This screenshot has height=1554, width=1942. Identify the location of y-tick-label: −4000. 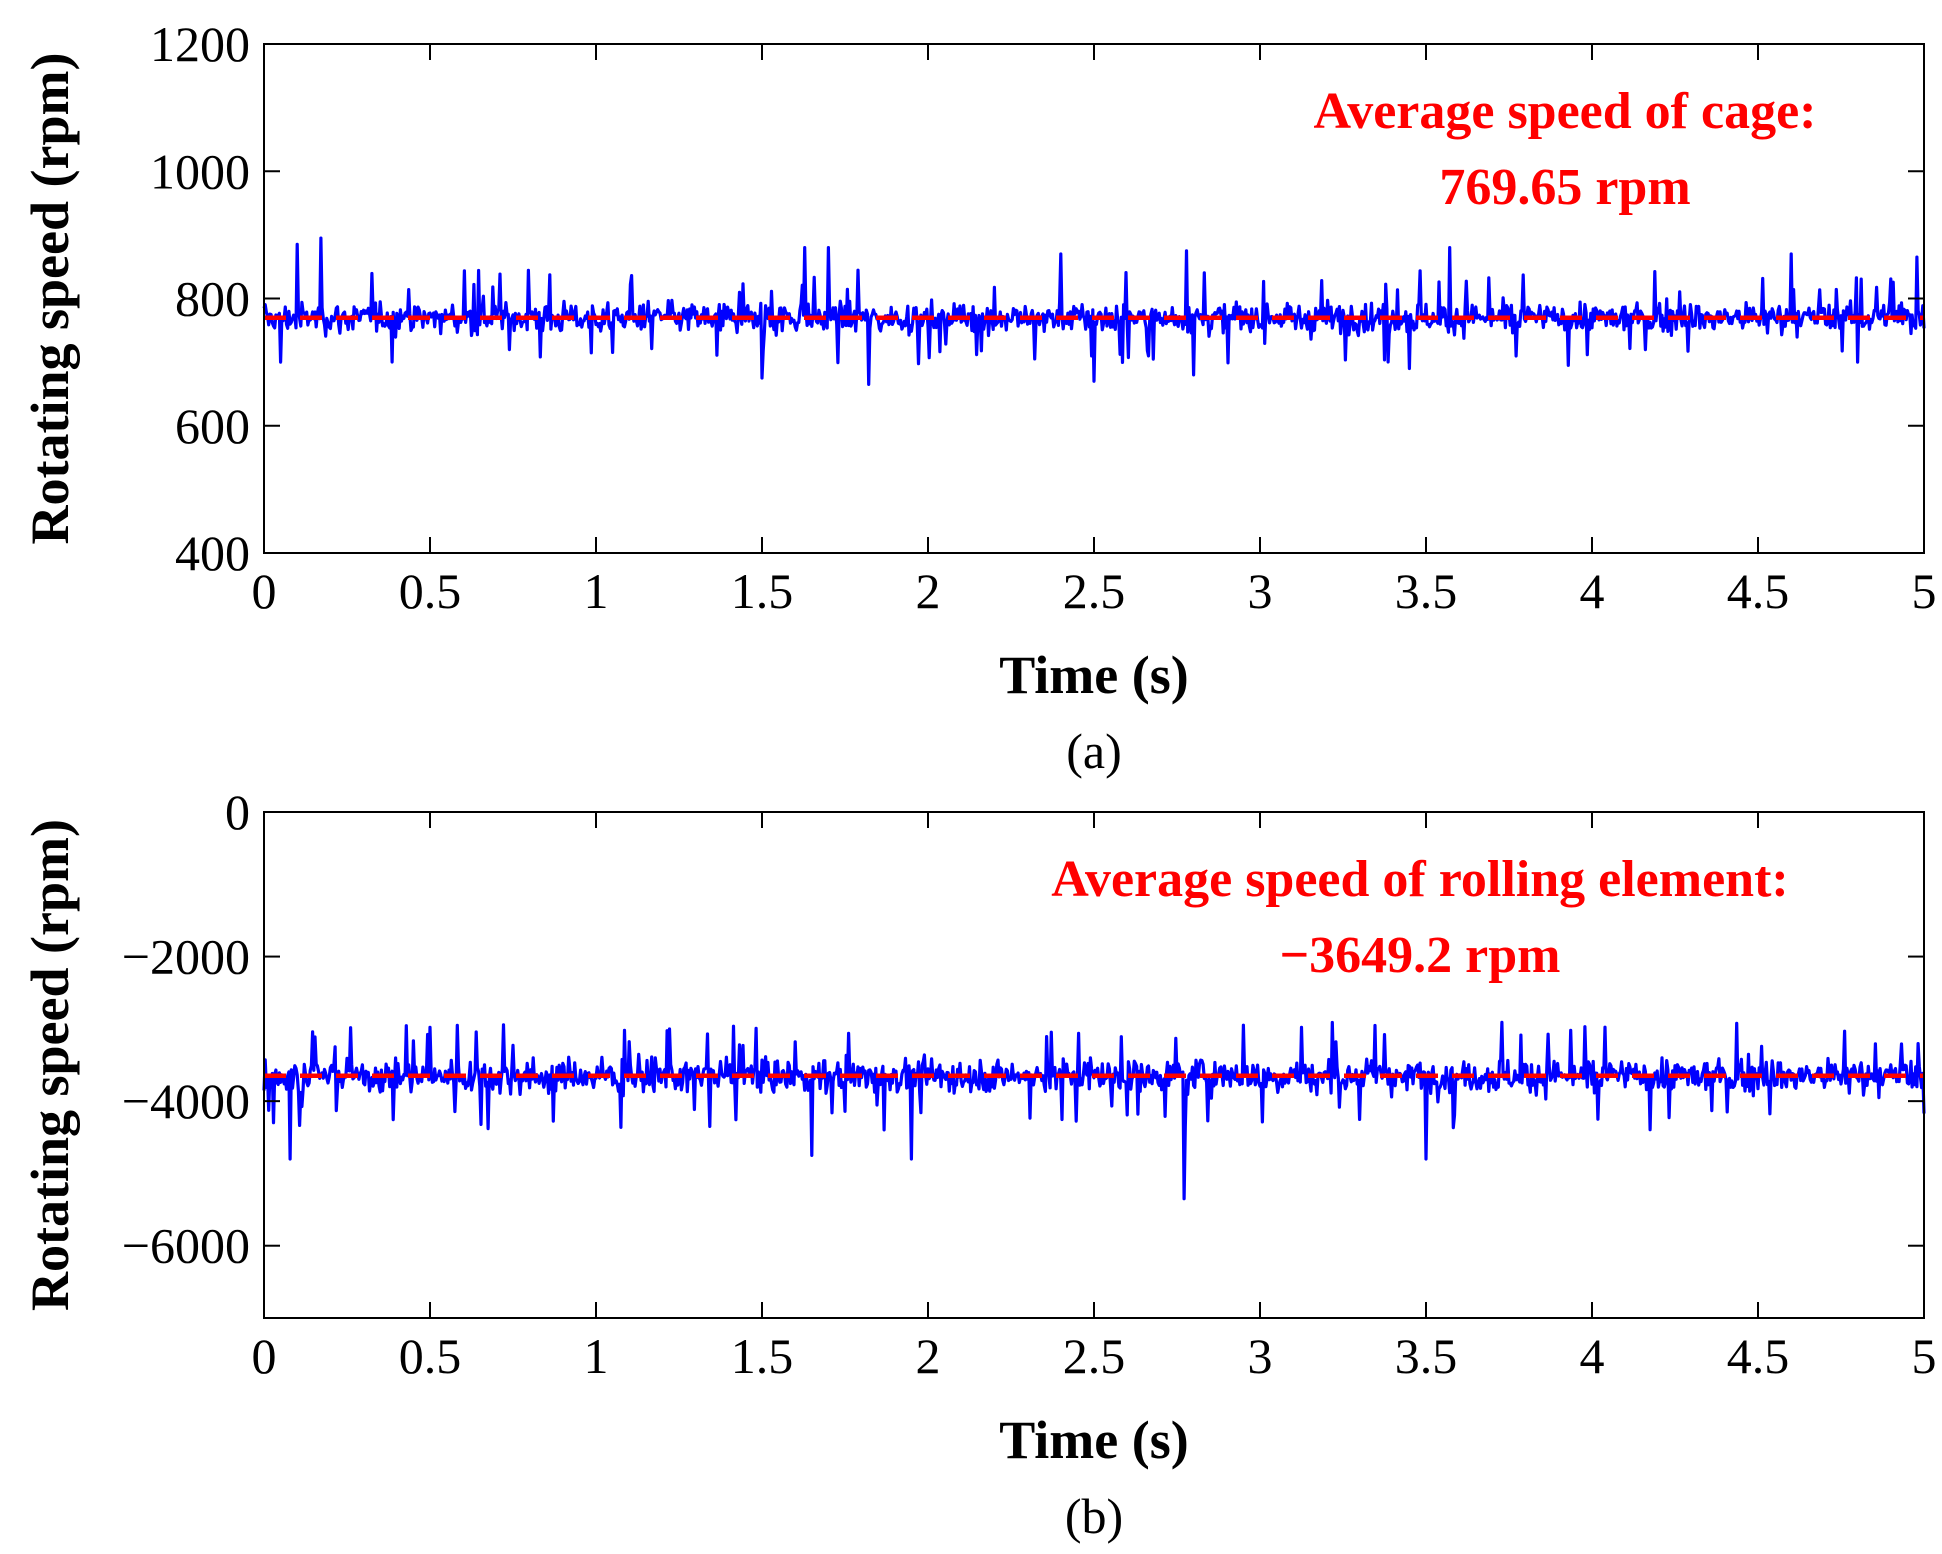
(186, 1101).